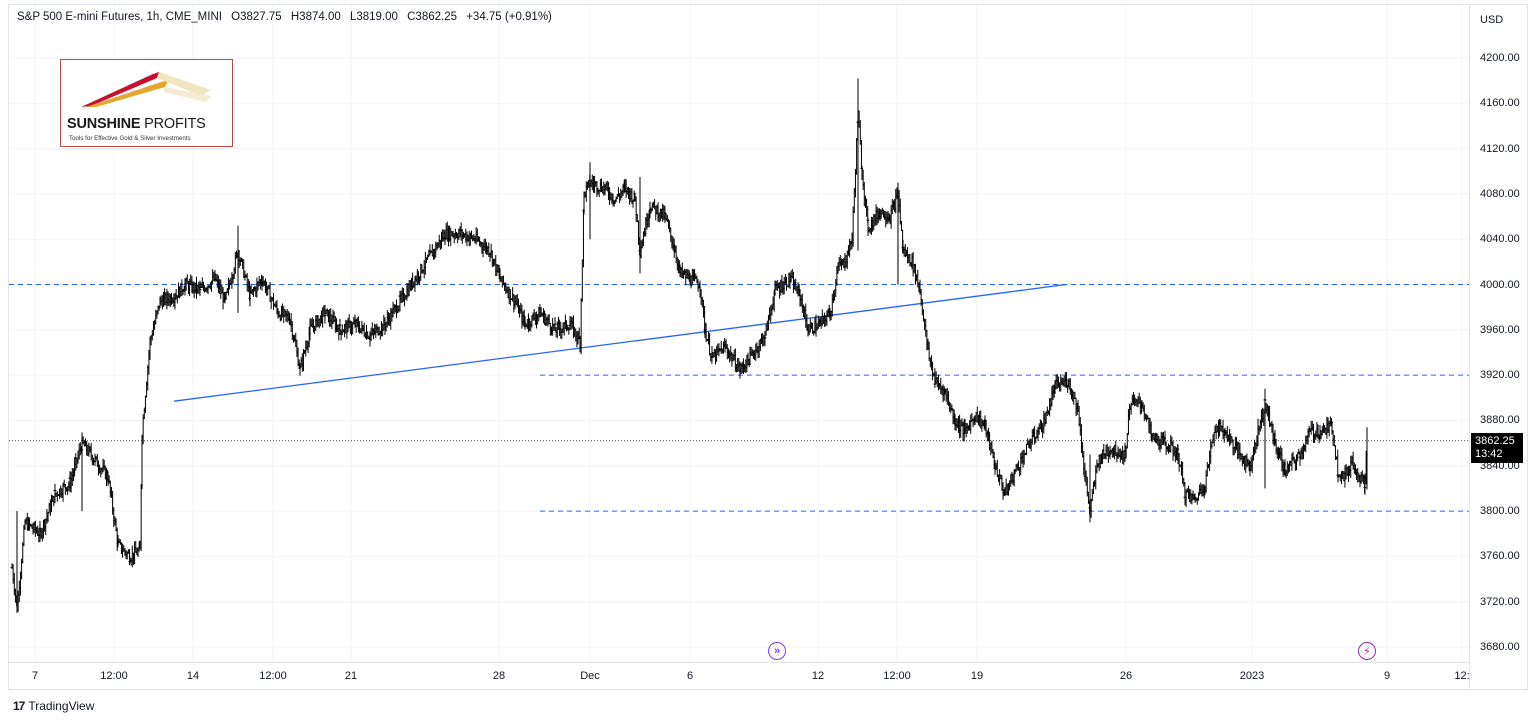 This screenshot has height=724, width=1536. Describe the element at coordinates (1500, 103) in the screenshot. I see `price-tick-label: 4160.00` at that location.